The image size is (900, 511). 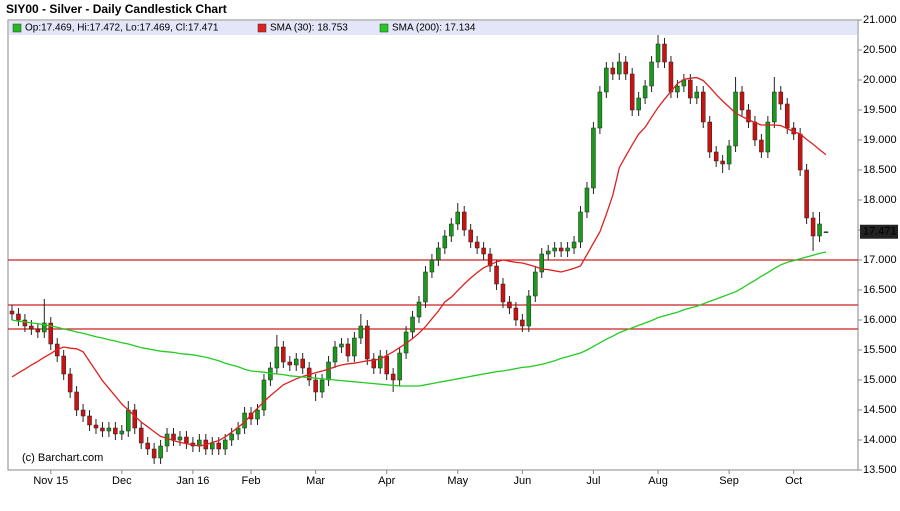 I want to click on y-tick-label: 19.000, so click(x=880, y=140).